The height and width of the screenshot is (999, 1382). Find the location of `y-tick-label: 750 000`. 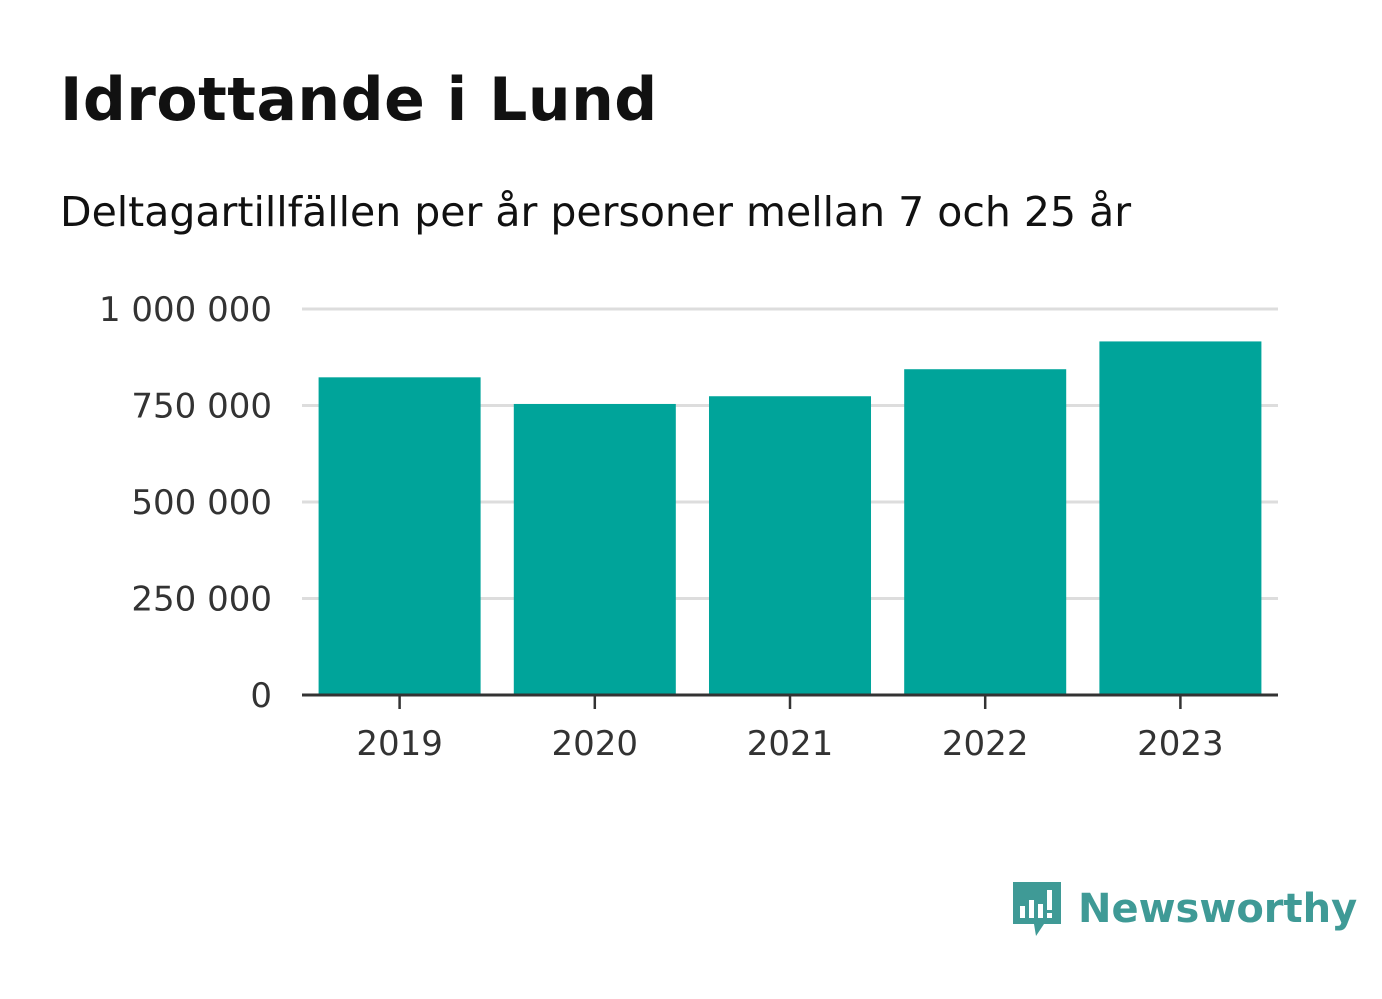

y-tick-label: 750 000 is located at coordinates (201, 407).